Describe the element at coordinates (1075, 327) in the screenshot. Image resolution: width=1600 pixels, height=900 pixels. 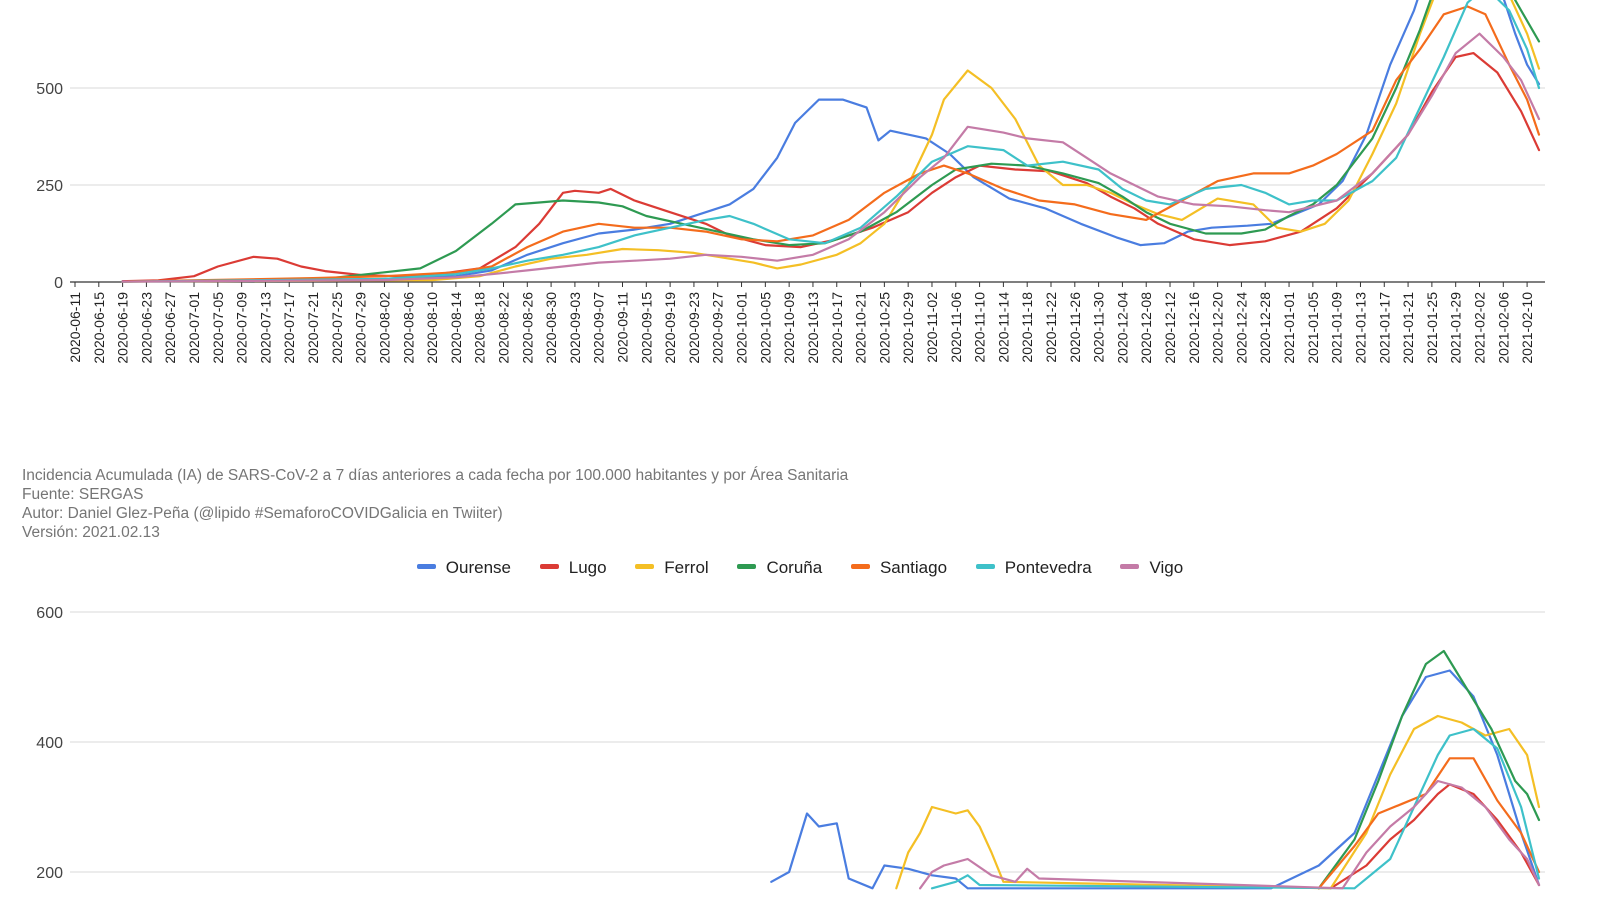
I see `x-tick-label: 2020-11-26` at that location.